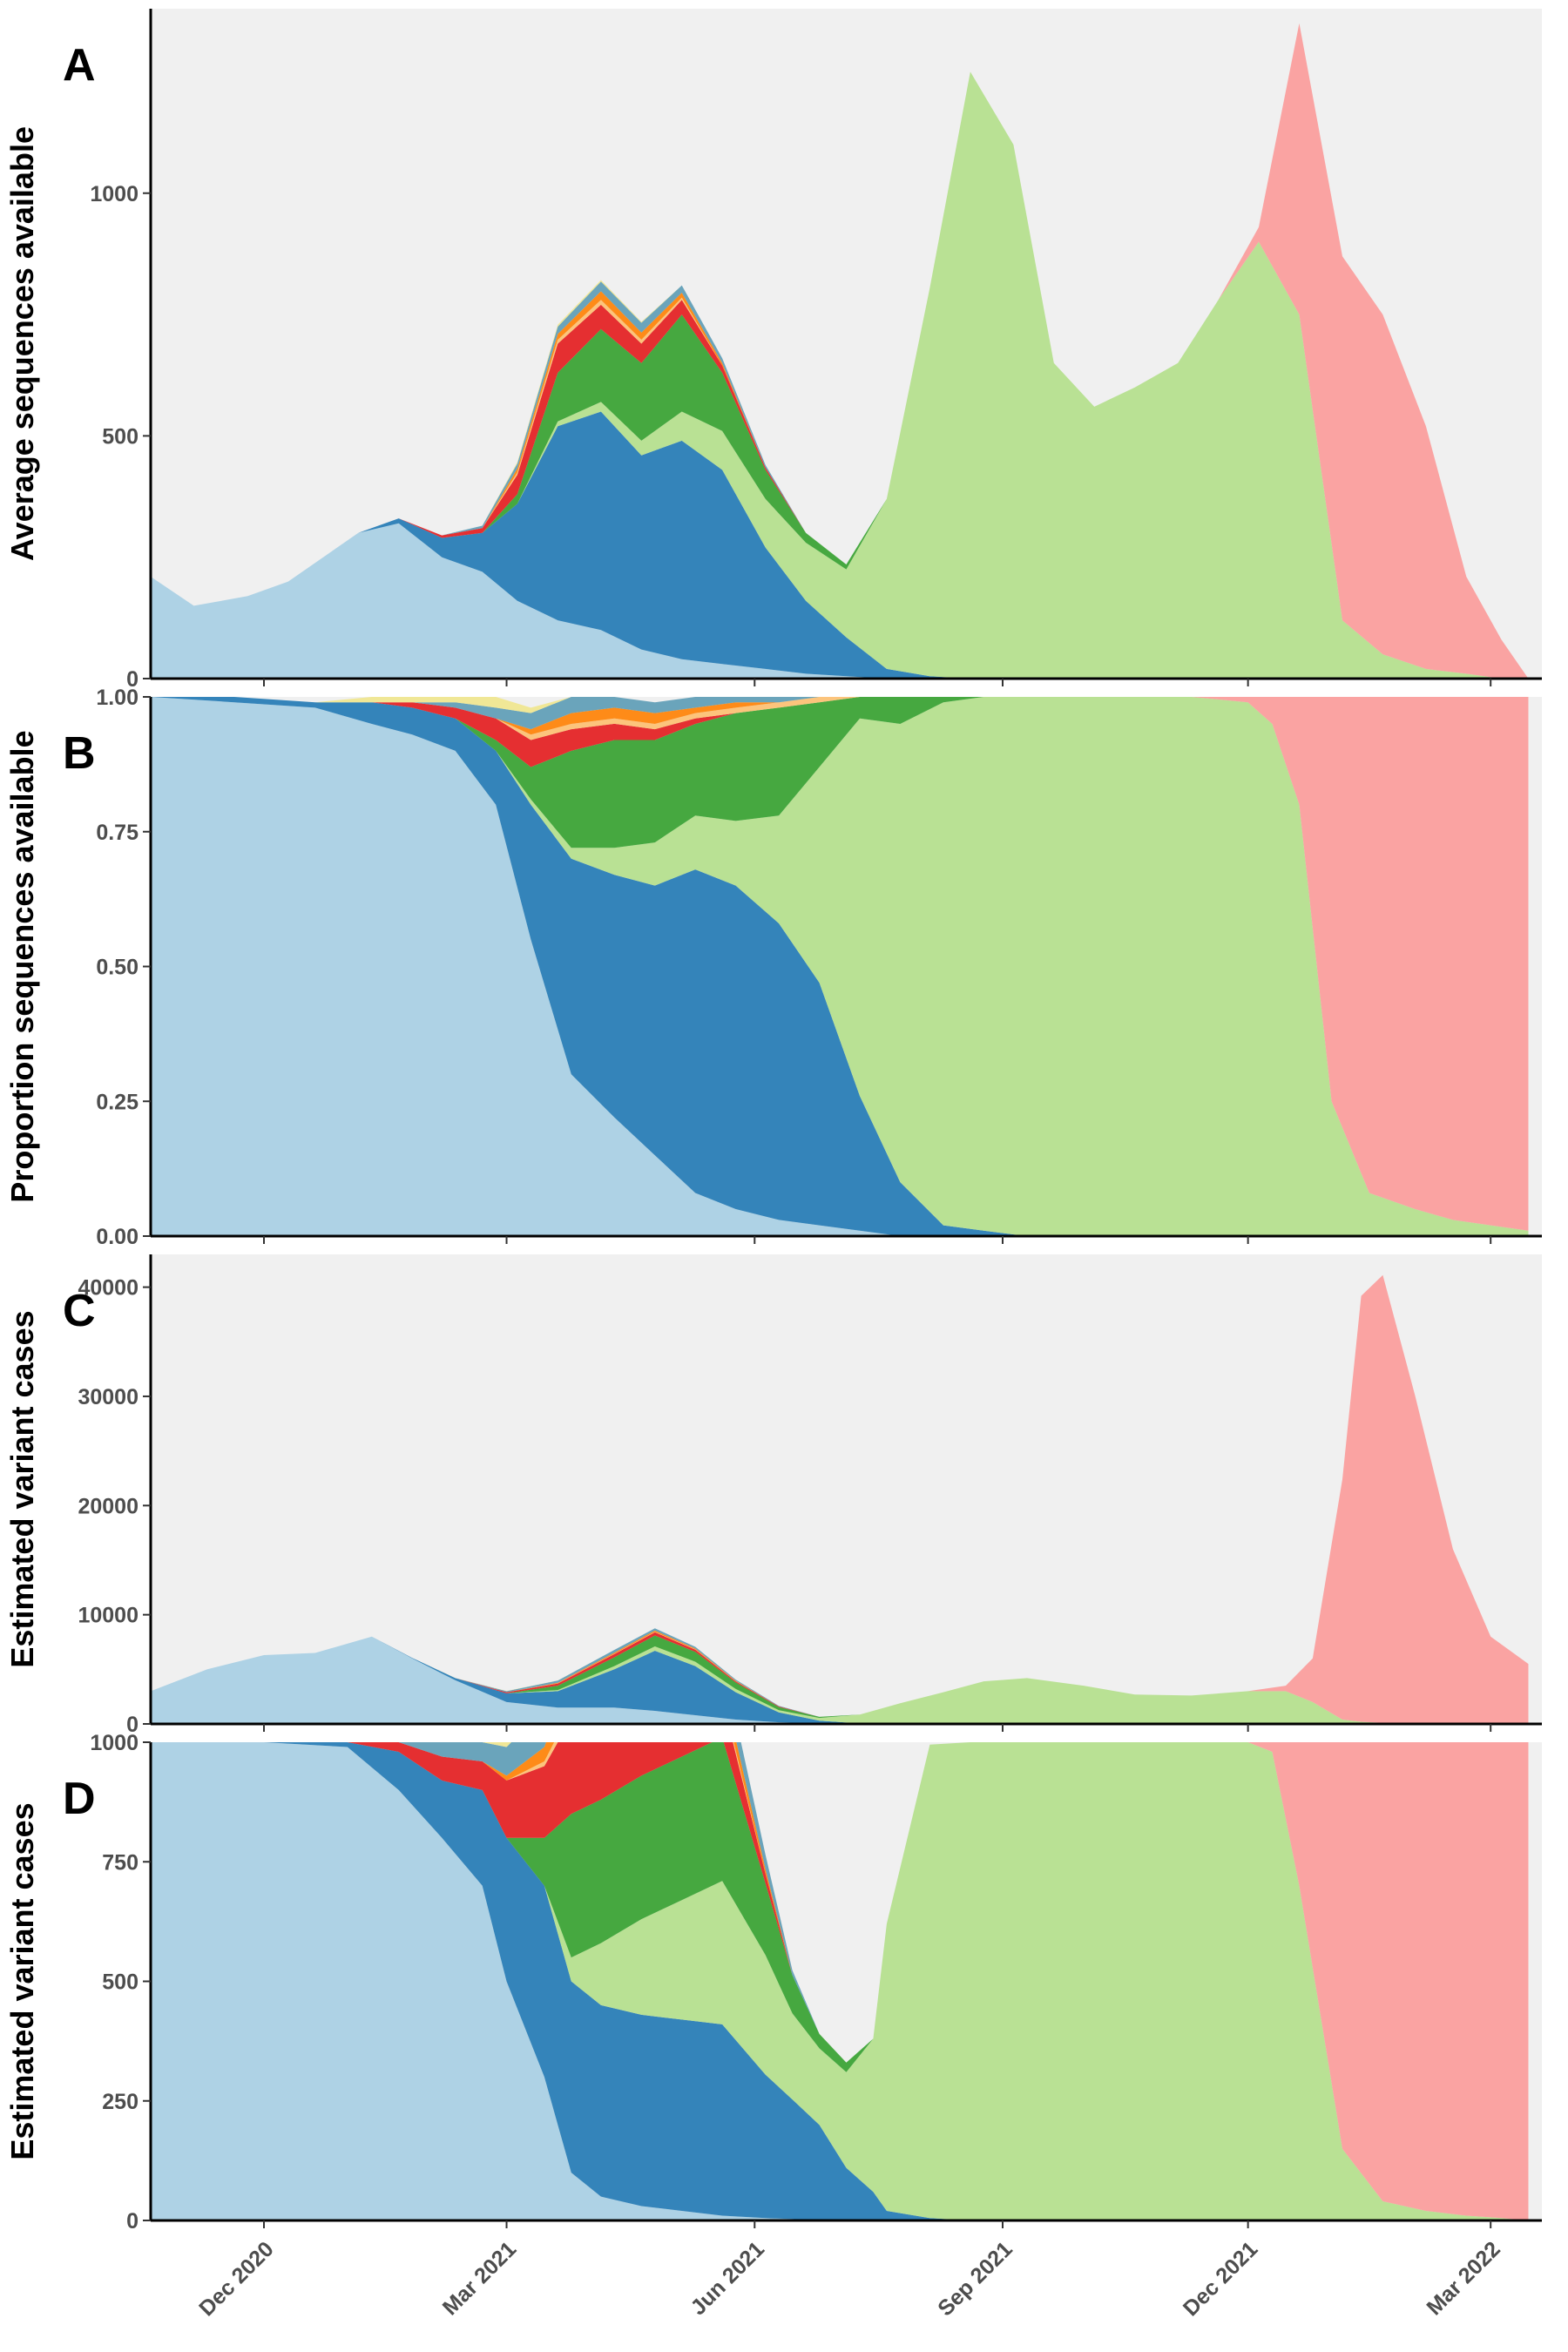 The height and width of the screenshot is (2352, 1568). Describe the element at coordinates (118, 833) in the screenshot. I see `y-tick-label: 0.75` at that location.